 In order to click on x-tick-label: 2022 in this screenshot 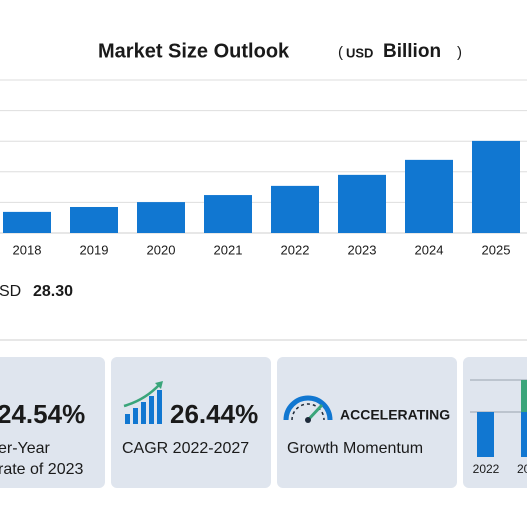, I will do `click(295, 249)`.